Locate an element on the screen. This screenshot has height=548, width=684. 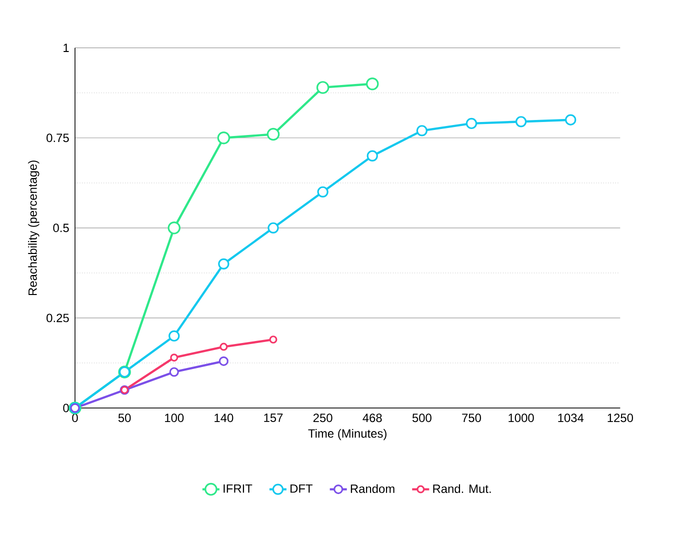
legend-label: DFT is located at coordinates (301, 488).